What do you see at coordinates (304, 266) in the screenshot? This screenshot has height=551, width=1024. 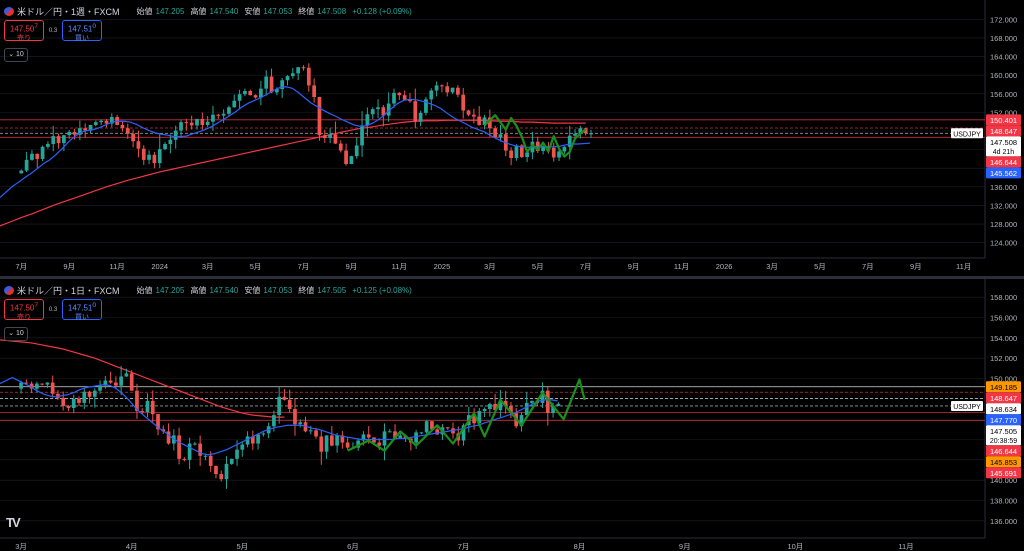 I see `weekly-x-tick-label: 7月` at bounding box center [304, 266].